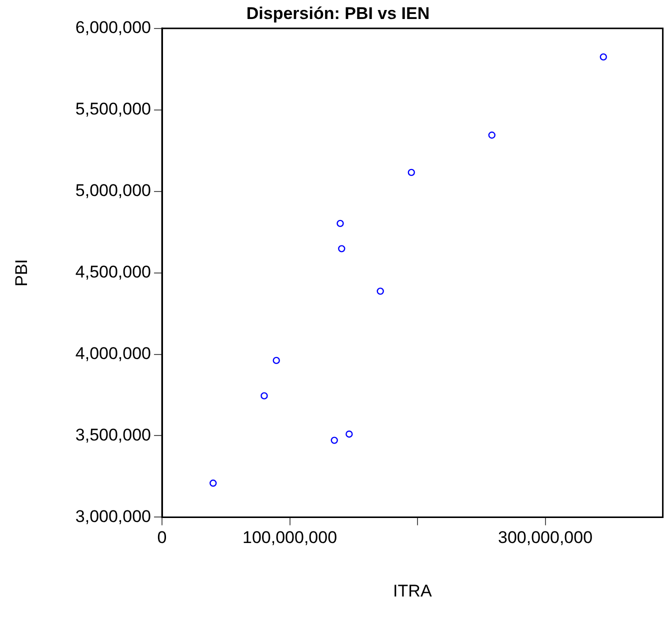  Describe the element at coordinates (113, 272) in the screenshot. I see `y-tick-label: 4,500,000` at that location.